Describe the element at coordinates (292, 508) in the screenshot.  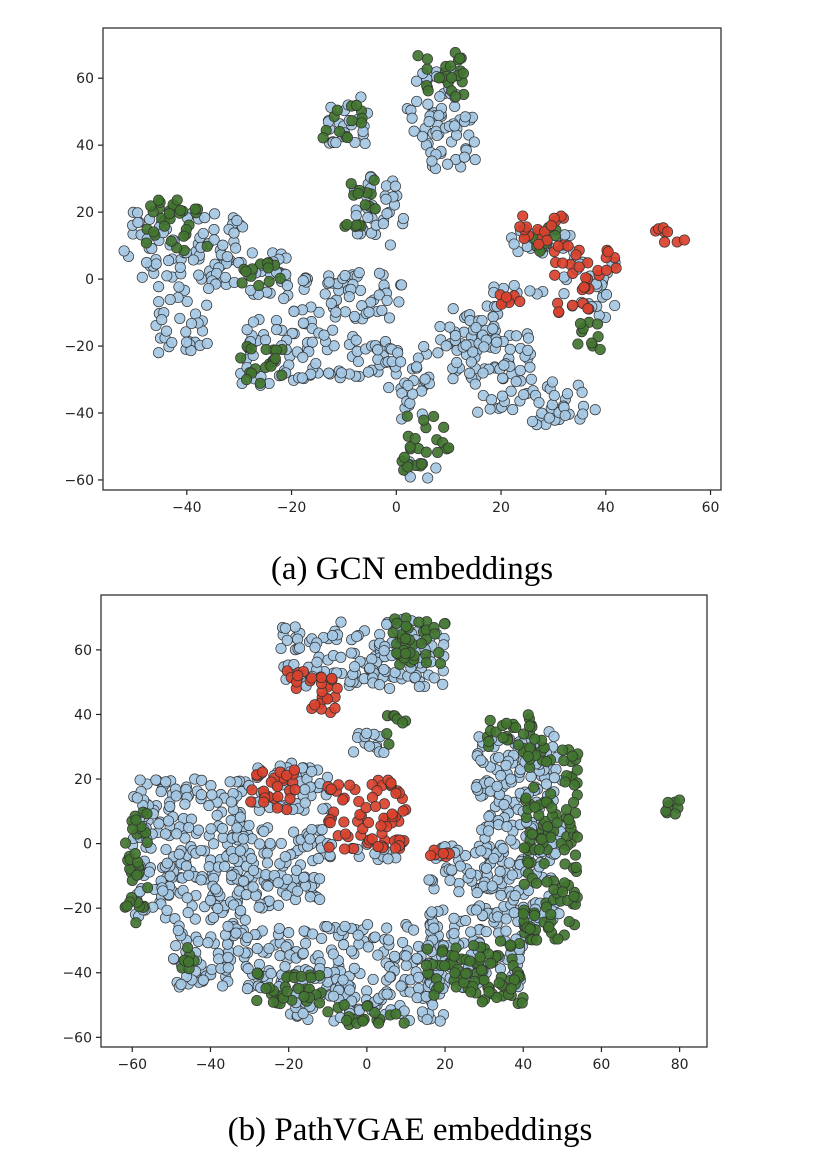
I see `x-tick-label: −20` at that location.